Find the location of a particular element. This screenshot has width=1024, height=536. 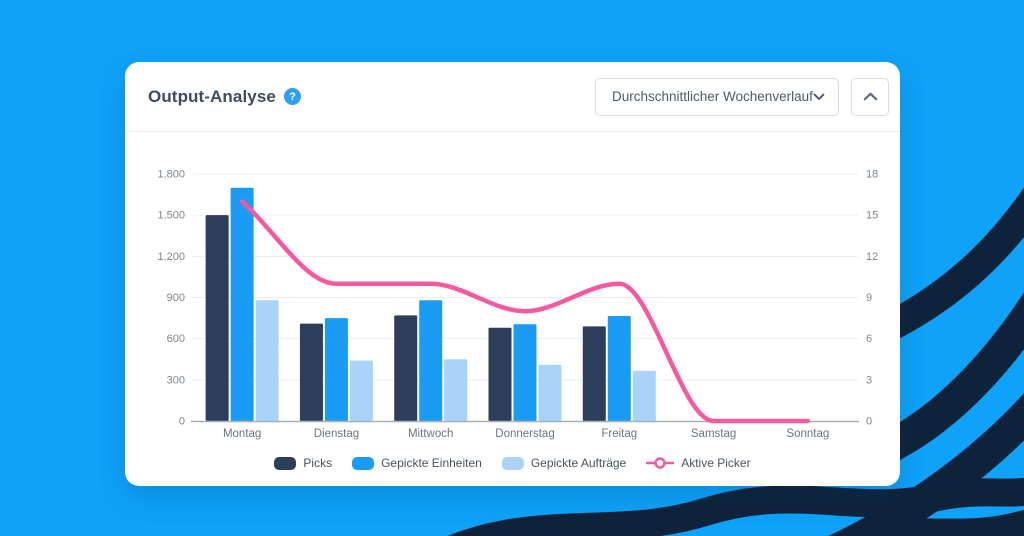

left-axis-tick: 1.200 is located at coordinates (171, 257).